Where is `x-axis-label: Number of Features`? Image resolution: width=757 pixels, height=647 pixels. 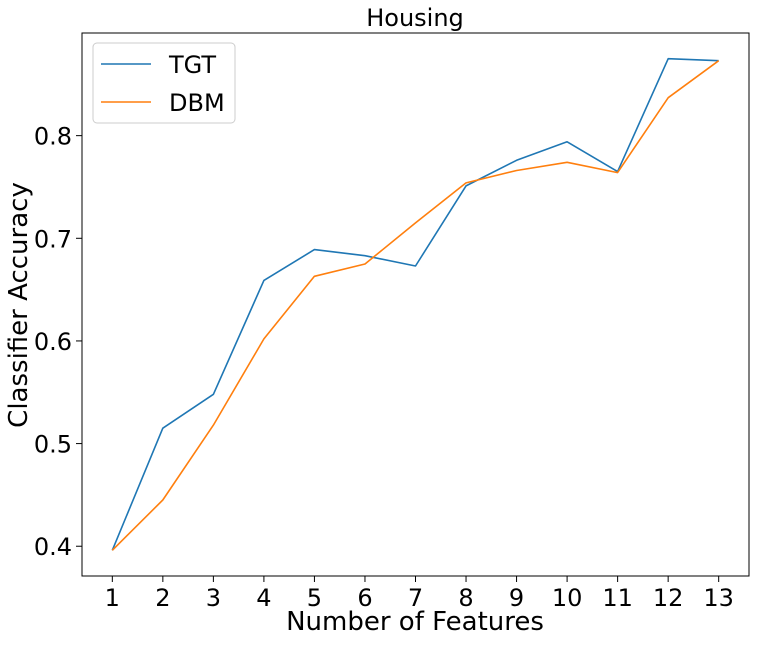 x-axis-label: Number of Features is located at coordinates (415, 622).